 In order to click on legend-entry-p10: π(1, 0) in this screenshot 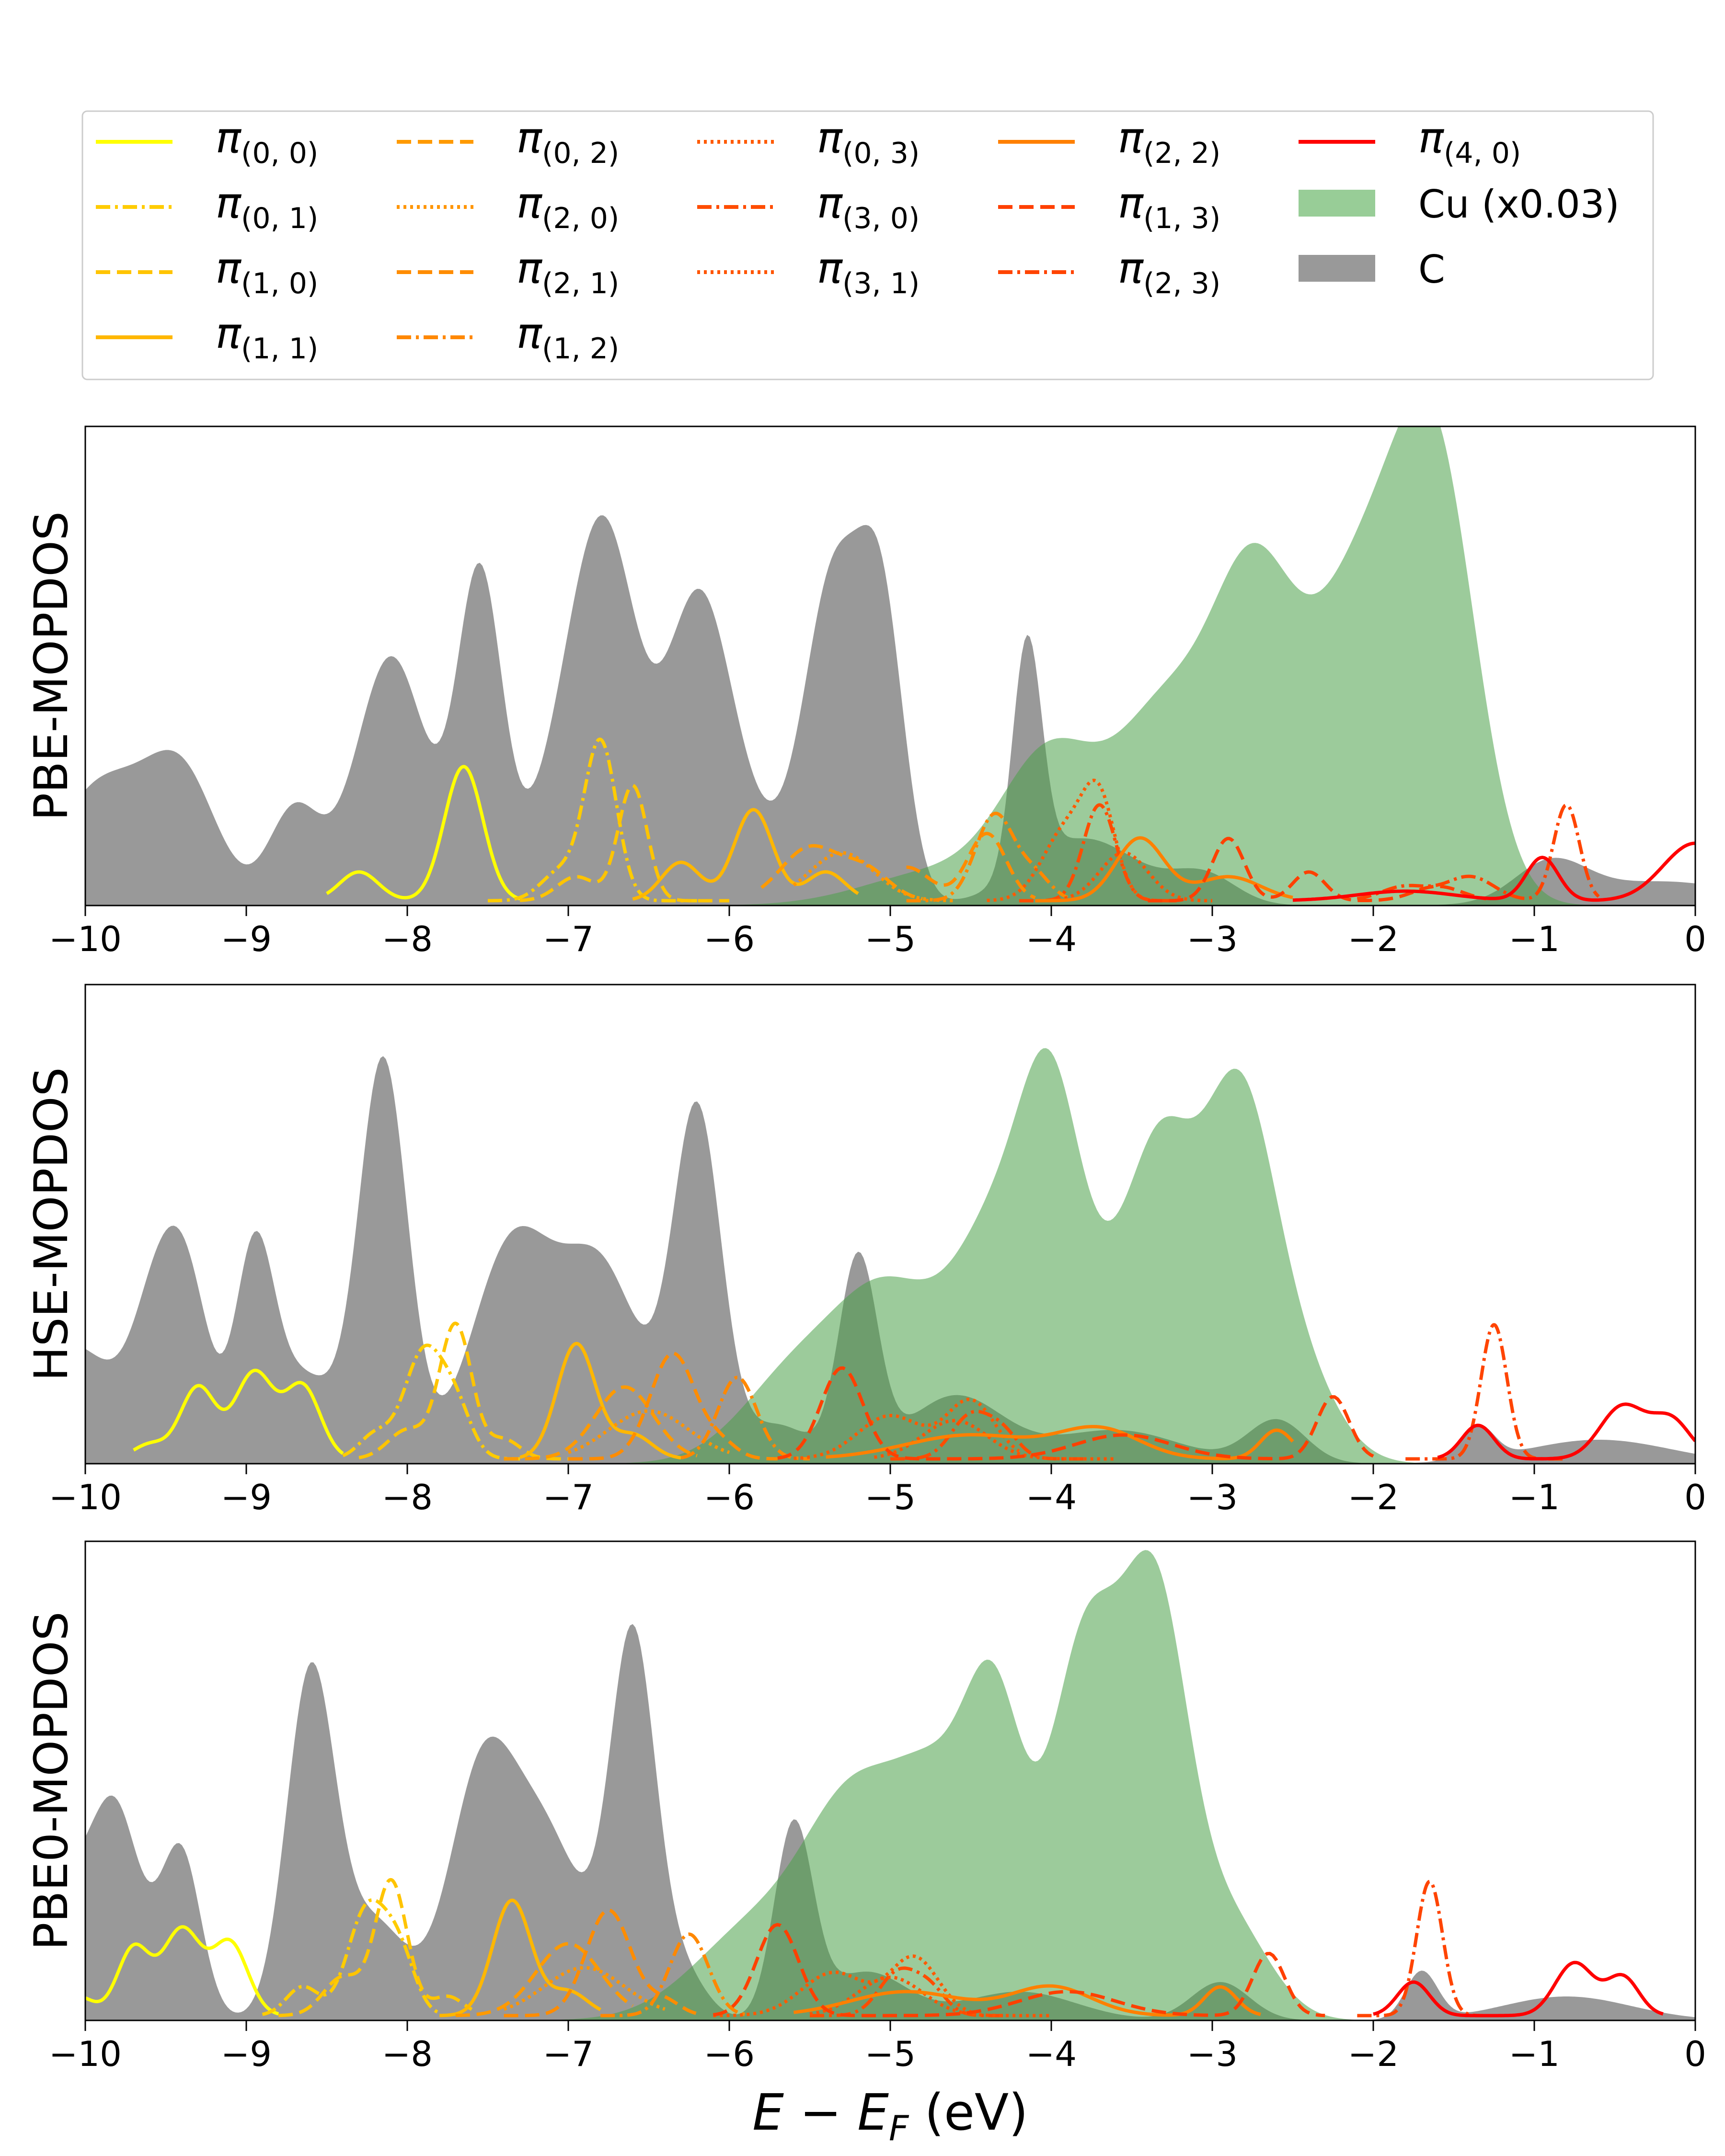, I will do `click(207, 271)`.